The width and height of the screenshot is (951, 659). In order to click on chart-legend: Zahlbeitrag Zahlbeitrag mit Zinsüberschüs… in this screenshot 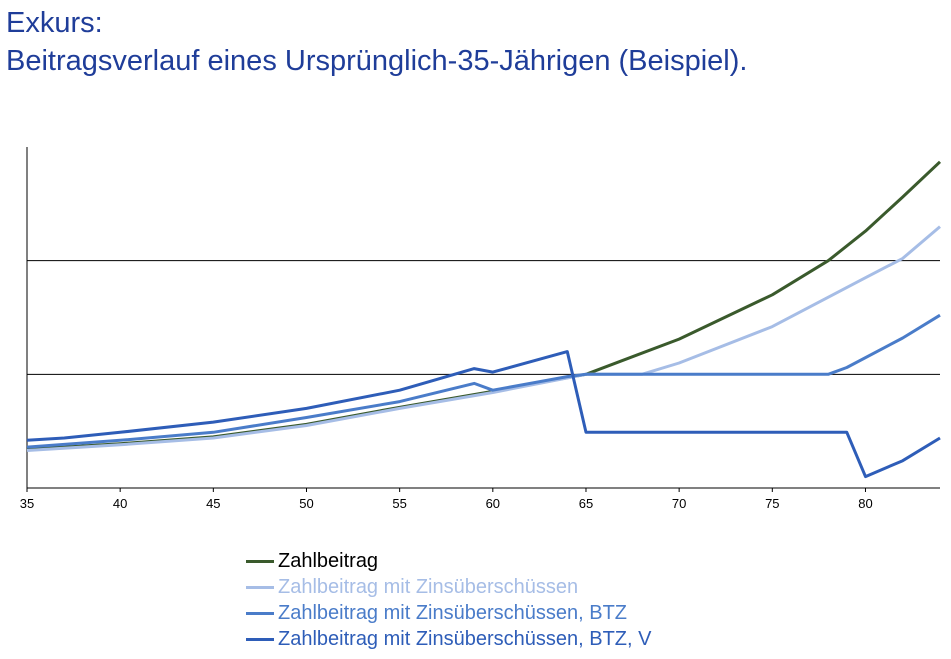, I will do `click(448, 600)`.